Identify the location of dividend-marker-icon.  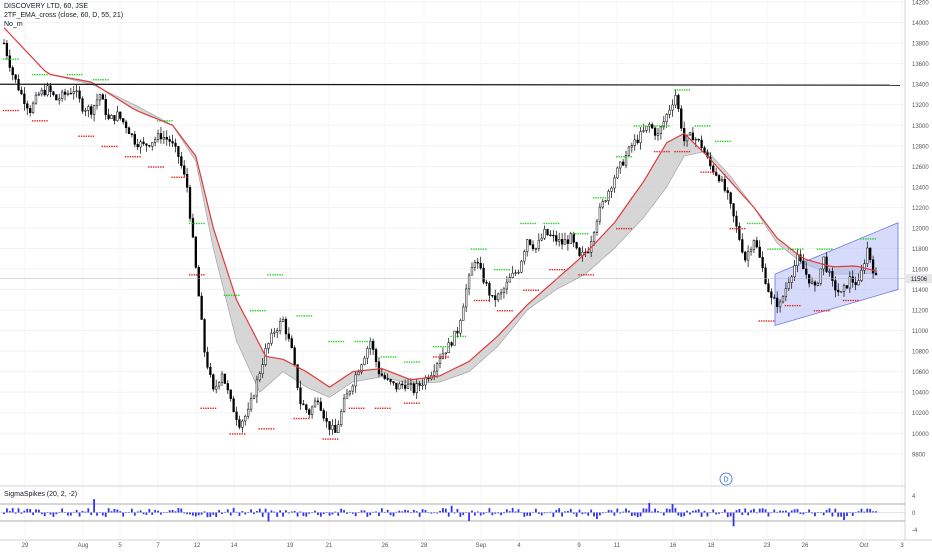
(726, 479).